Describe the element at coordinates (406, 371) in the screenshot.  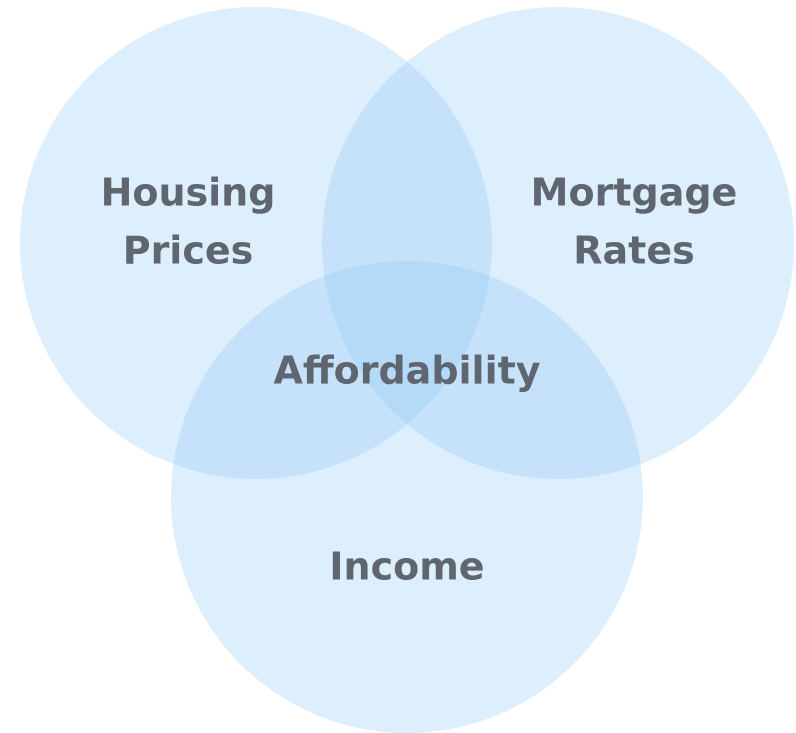
I see `center-label: Affordability` at that location.